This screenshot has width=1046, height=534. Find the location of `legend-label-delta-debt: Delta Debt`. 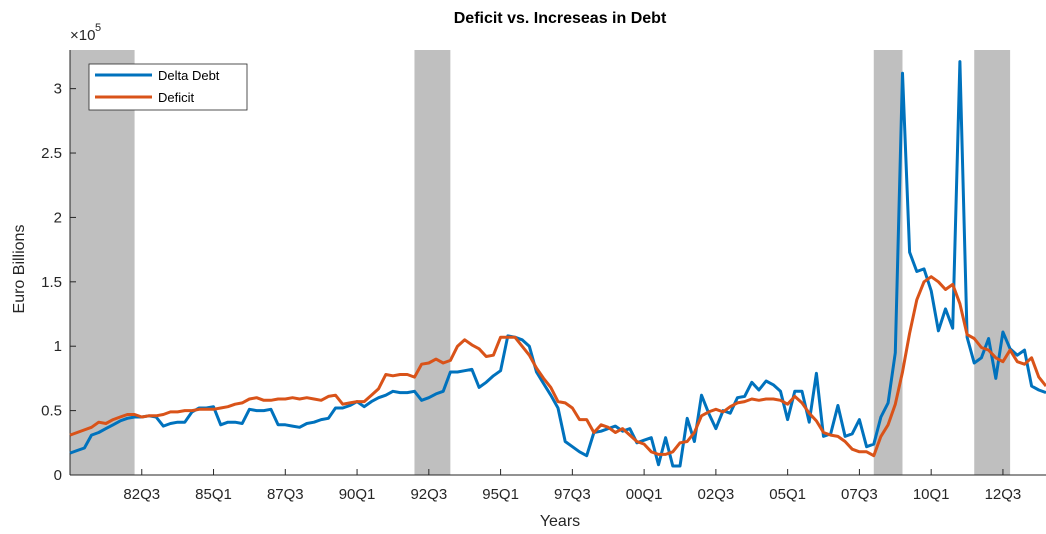

legend-label-delta-debt: Delta Debt is located at coordinates (189, 75).